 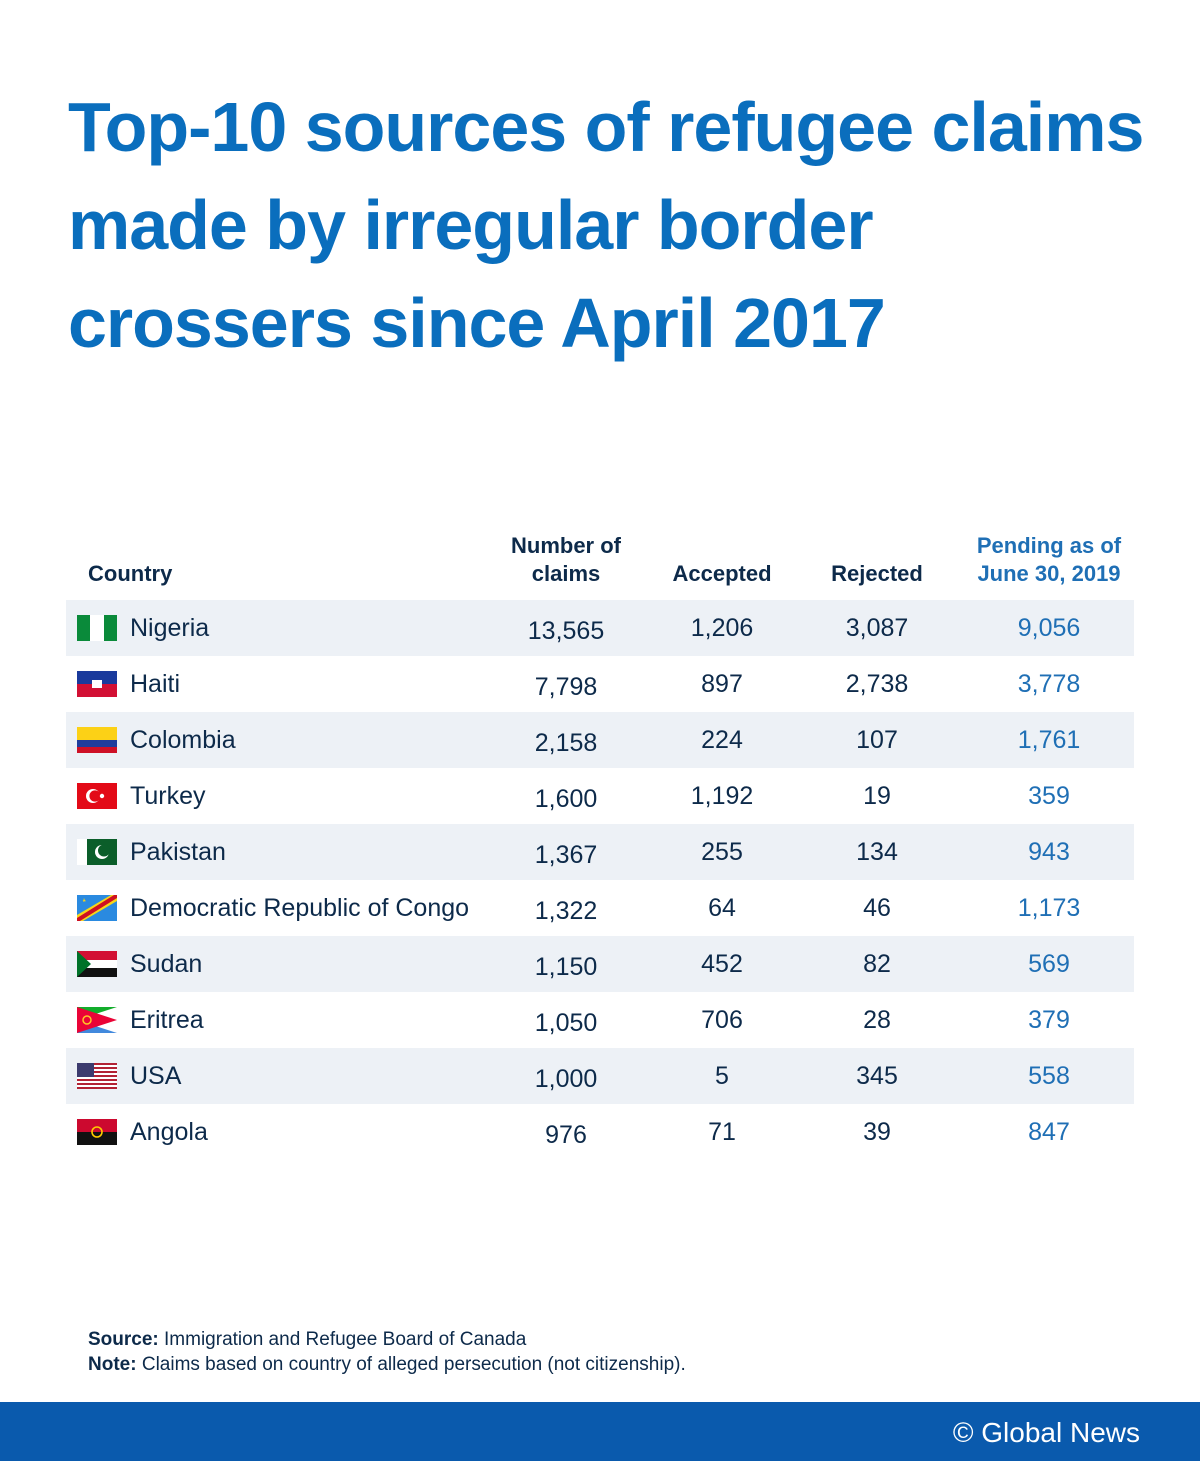 What do you see at coordinates (600, 1076) in the screenshot?
I see `table-row: USA 1,000 5 345 558` at bounding box center [600, 1076].